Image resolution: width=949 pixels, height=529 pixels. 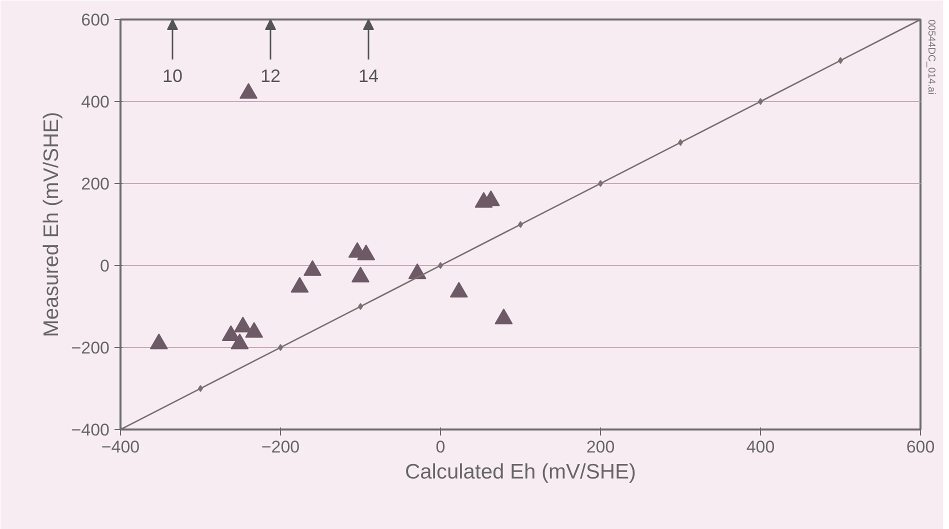 What do you see at coordinates (52, 225) in the screenshot?
I see `y-axis-title: Measured Eh (mV/SHE)` at bounding box center [52, 225].